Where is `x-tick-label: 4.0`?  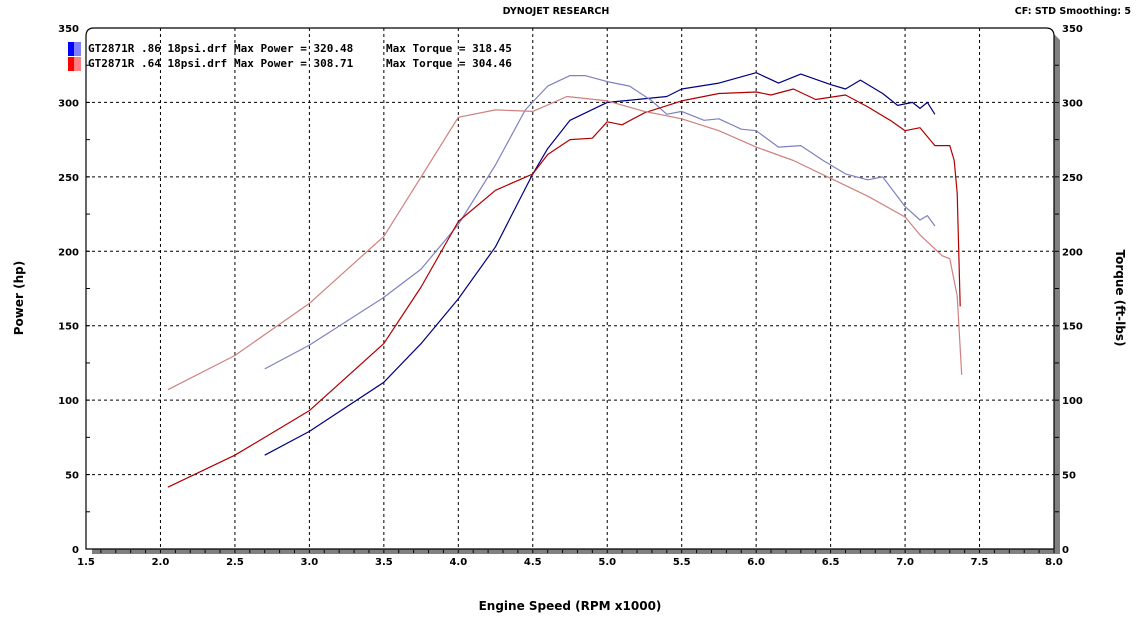 x-tick-label: 4.0 is located at coordinates (458, 562).